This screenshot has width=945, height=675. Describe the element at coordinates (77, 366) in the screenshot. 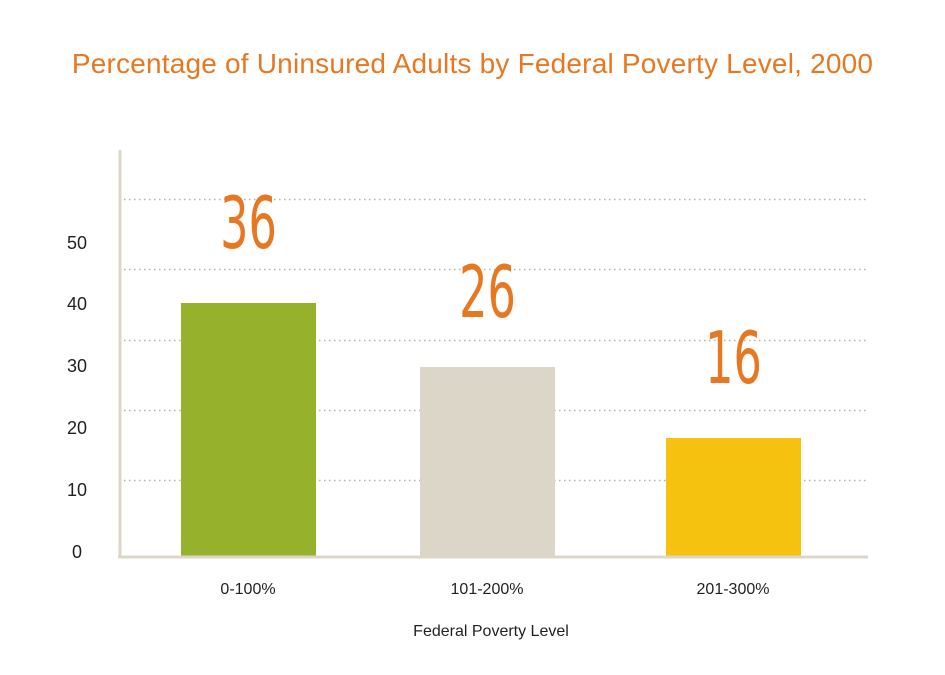

I see `y-tick-label: 30` at that location.